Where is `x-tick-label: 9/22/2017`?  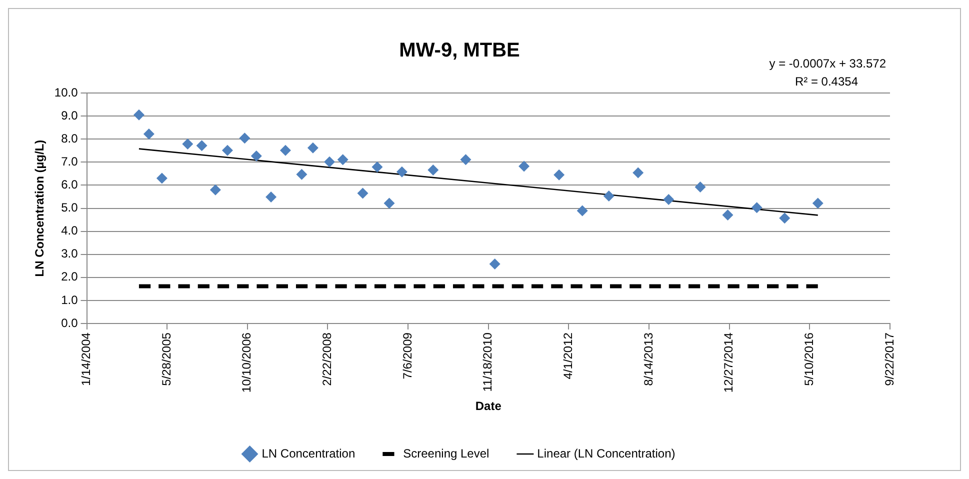
x-tick-label: 9/22/2017 is located at coordinates (889, 359).